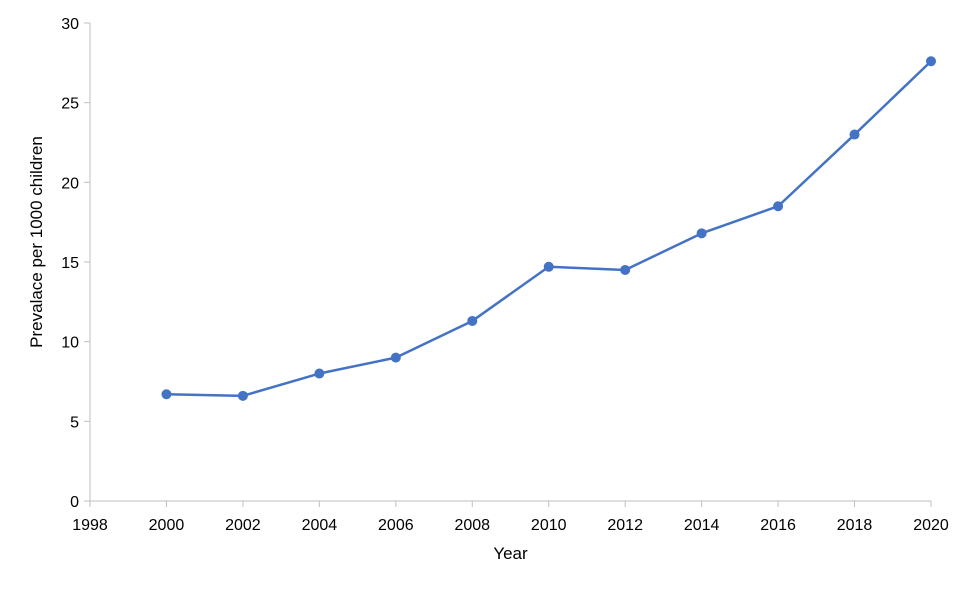  I want to click on x-tick-label: 2002, so click(243, 525).